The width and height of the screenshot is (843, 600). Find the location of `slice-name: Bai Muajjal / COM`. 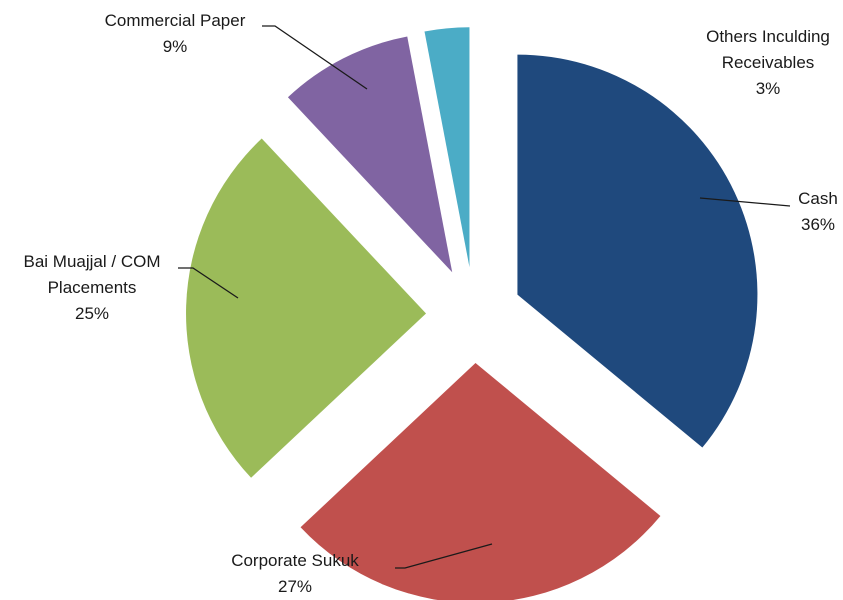

slice-name: Bai Muajjal / COM is located at coordinates (92, 261).